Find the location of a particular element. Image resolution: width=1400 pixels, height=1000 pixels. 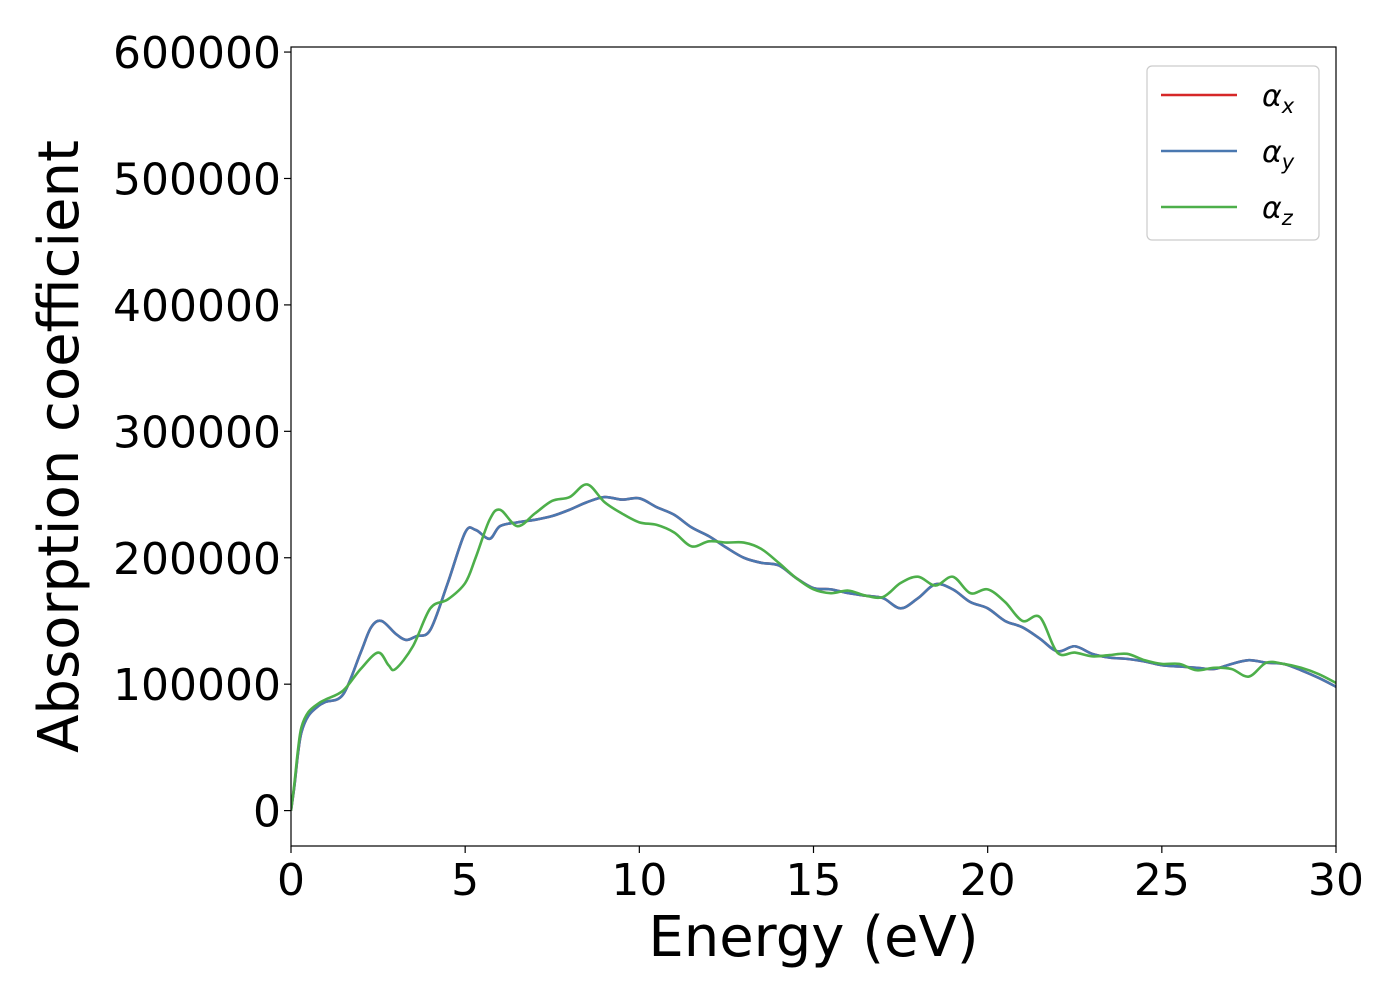

x-tick-label: 10 is located at coordinates (639, 880).